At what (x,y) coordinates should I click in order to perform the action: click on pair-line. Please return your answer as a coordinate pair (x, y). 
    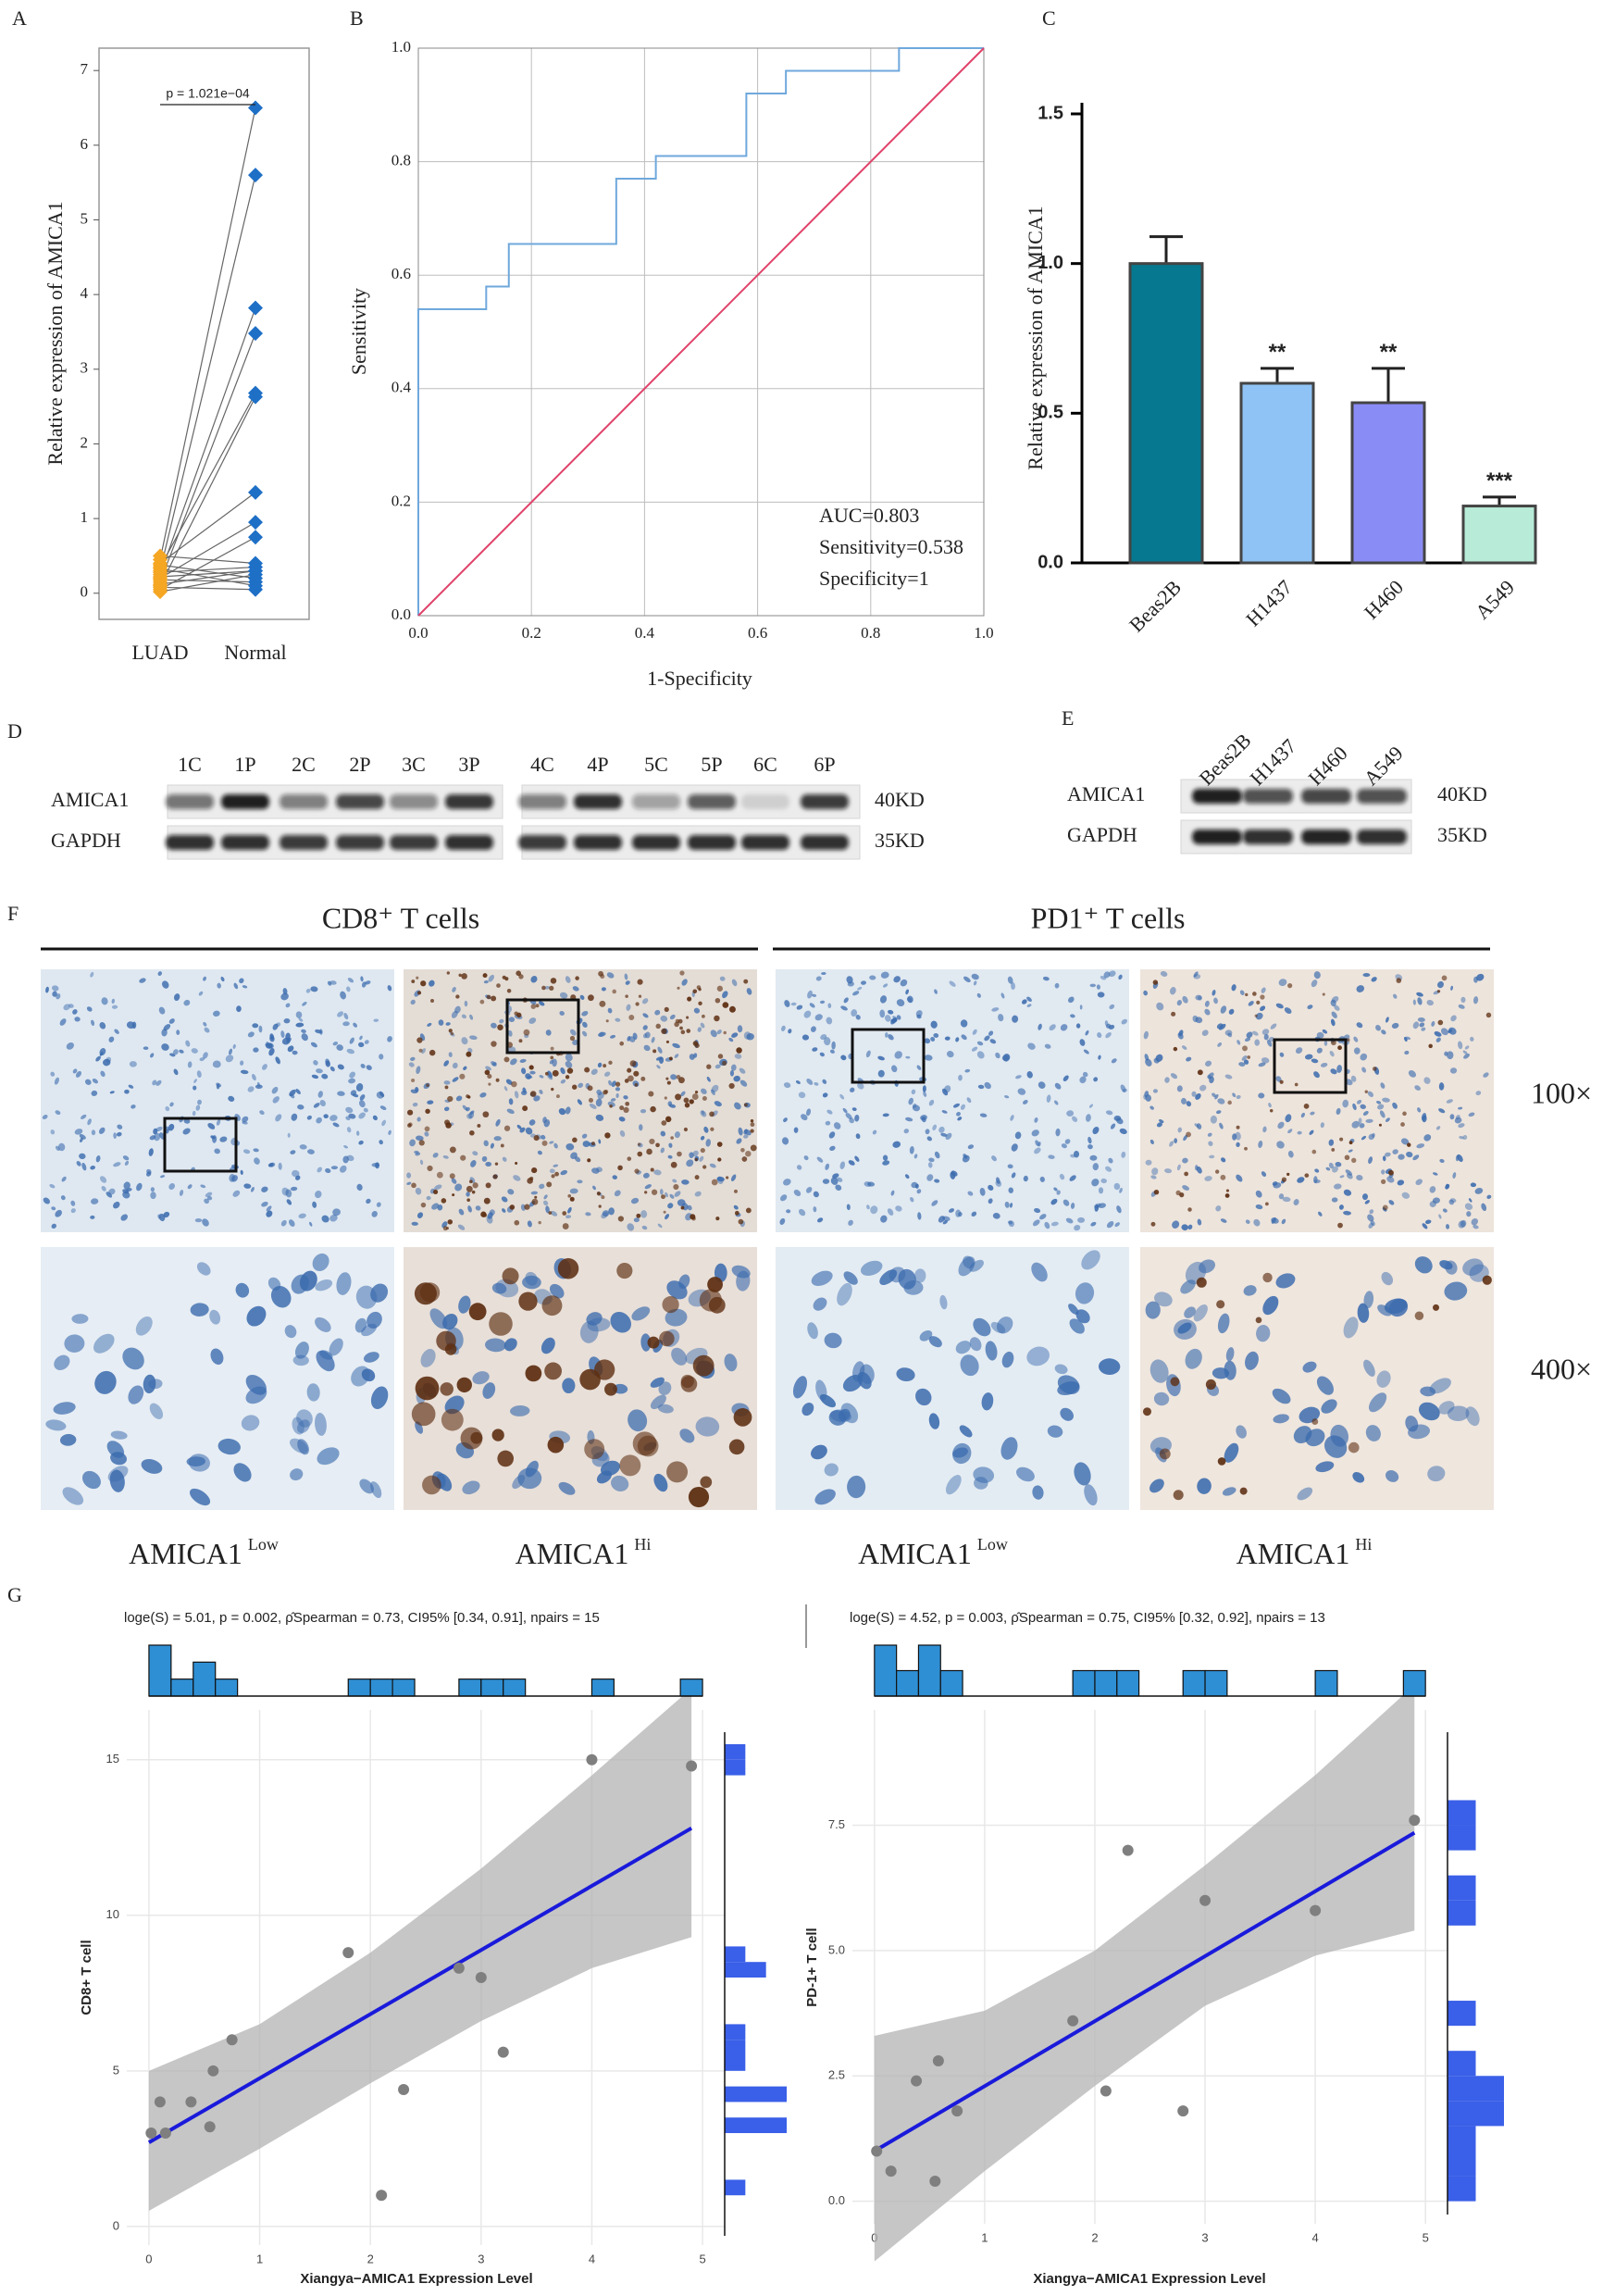
    Looking at the image, I should click on (207, 573).